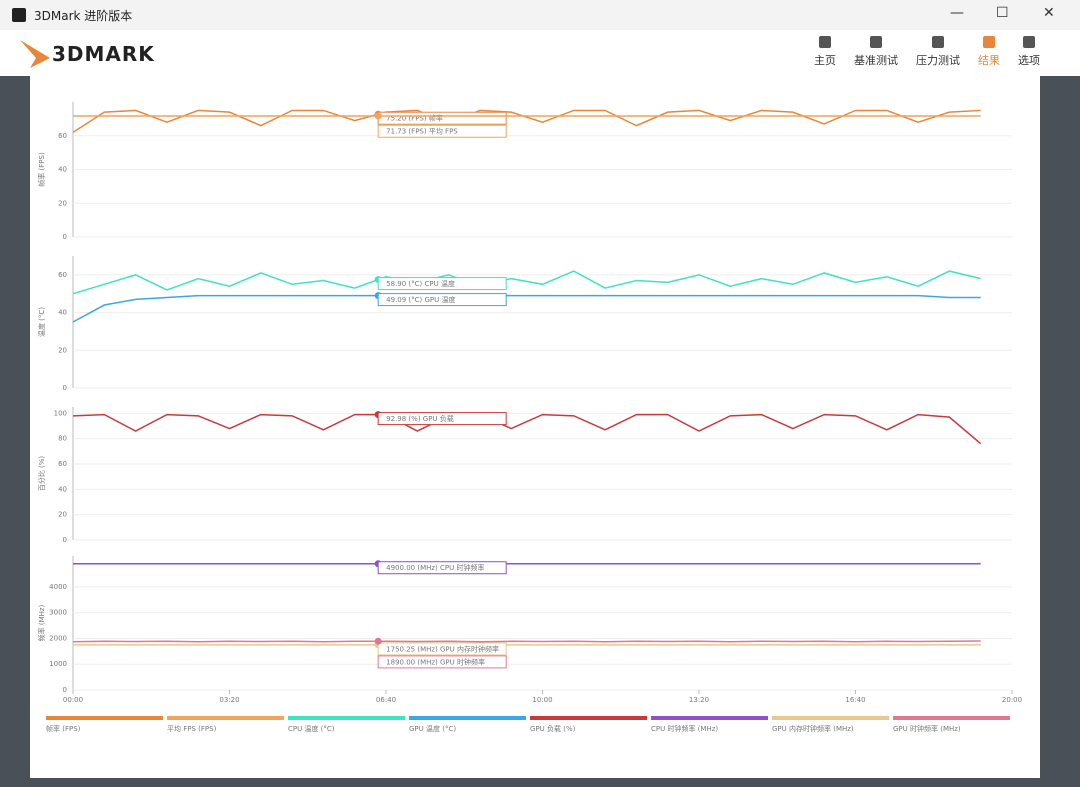 The image size is (1080, 787). I want to click on header: 3DMARK 主页 基准测试 压力测试 结果 选项, so click(540, 53).